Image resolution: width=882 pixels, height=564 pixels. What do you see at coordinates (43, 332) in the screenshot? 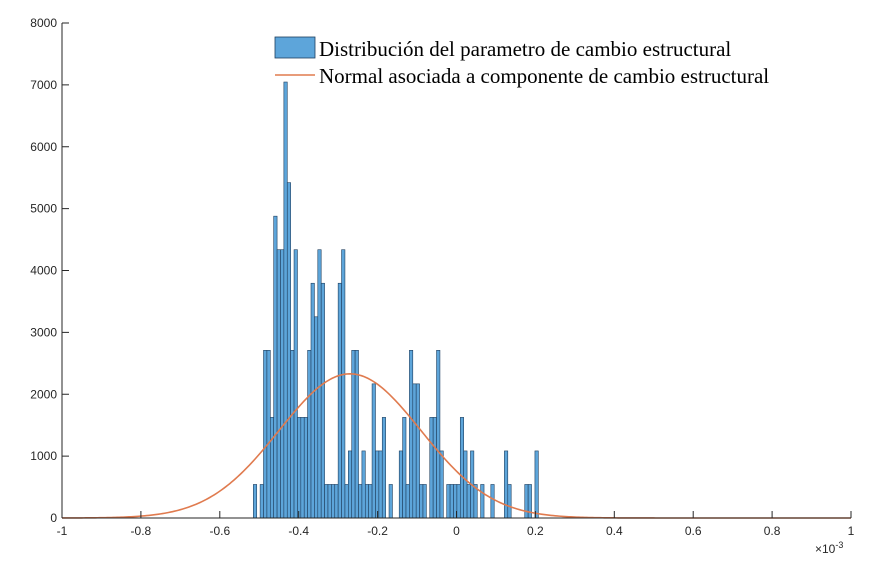
I see `y-tick-label: 3000` at bounding box center [43, 332].